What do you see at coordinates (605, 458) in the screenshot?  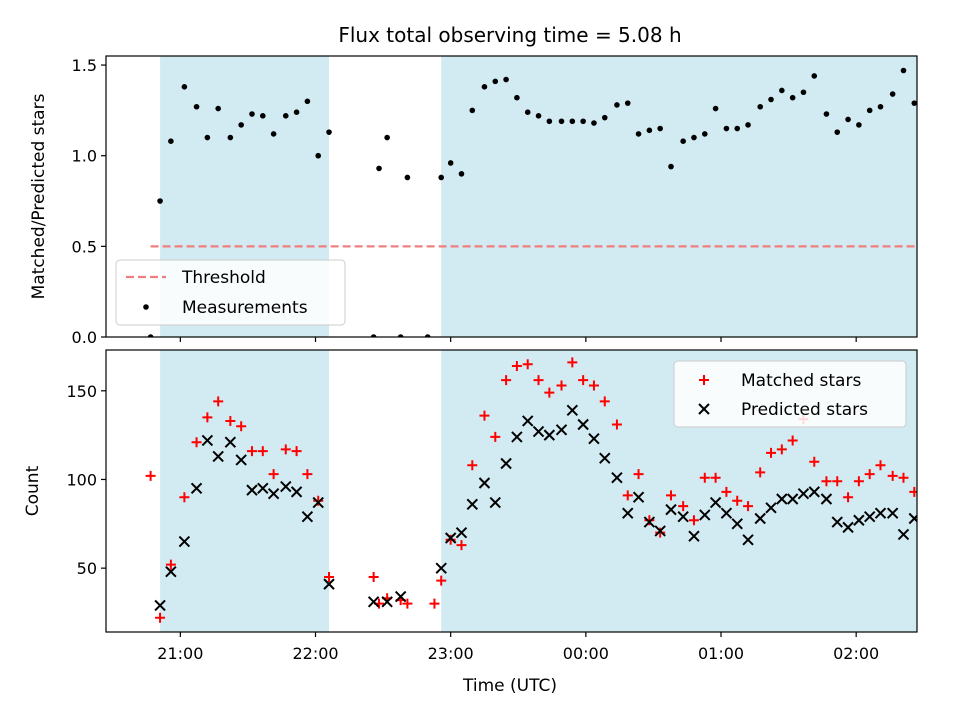 I see `predicted-stars-point-34-glyph` at bounding box center [605, 458].